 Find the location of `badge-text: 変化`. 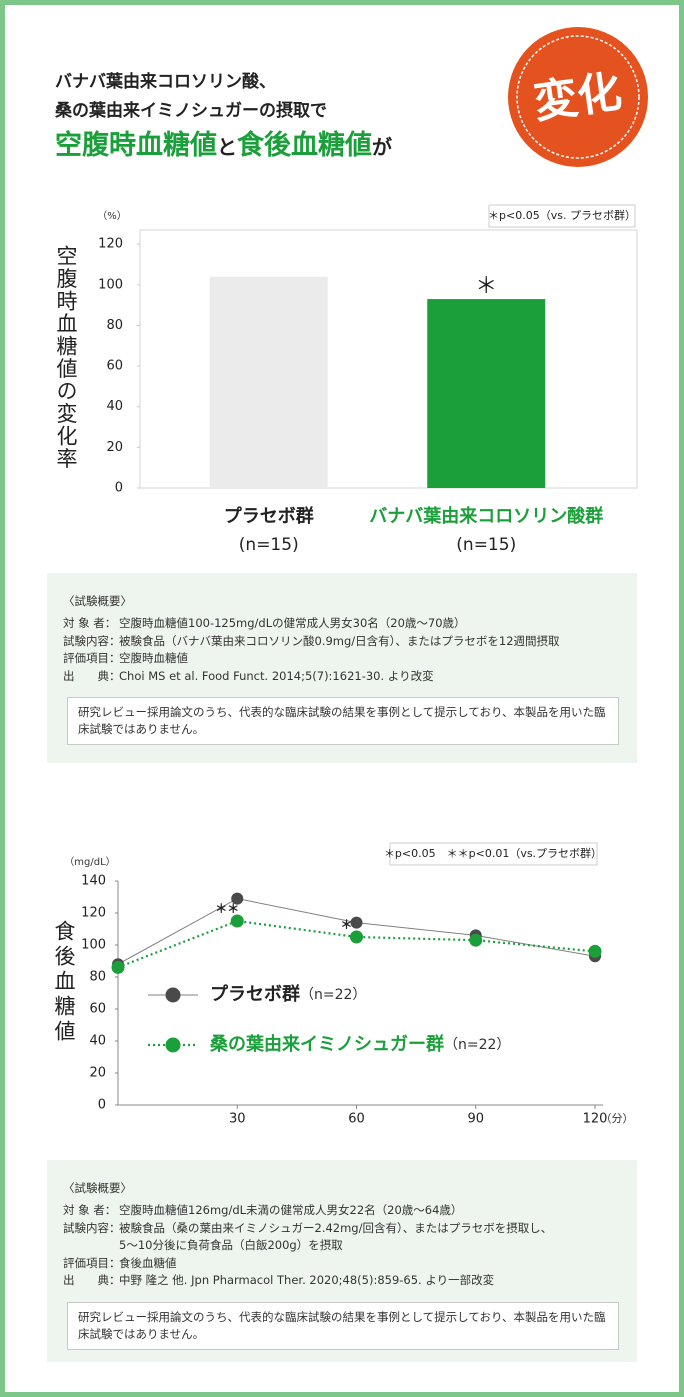

badge-text: 変化 is located at coordinates (578, 97).